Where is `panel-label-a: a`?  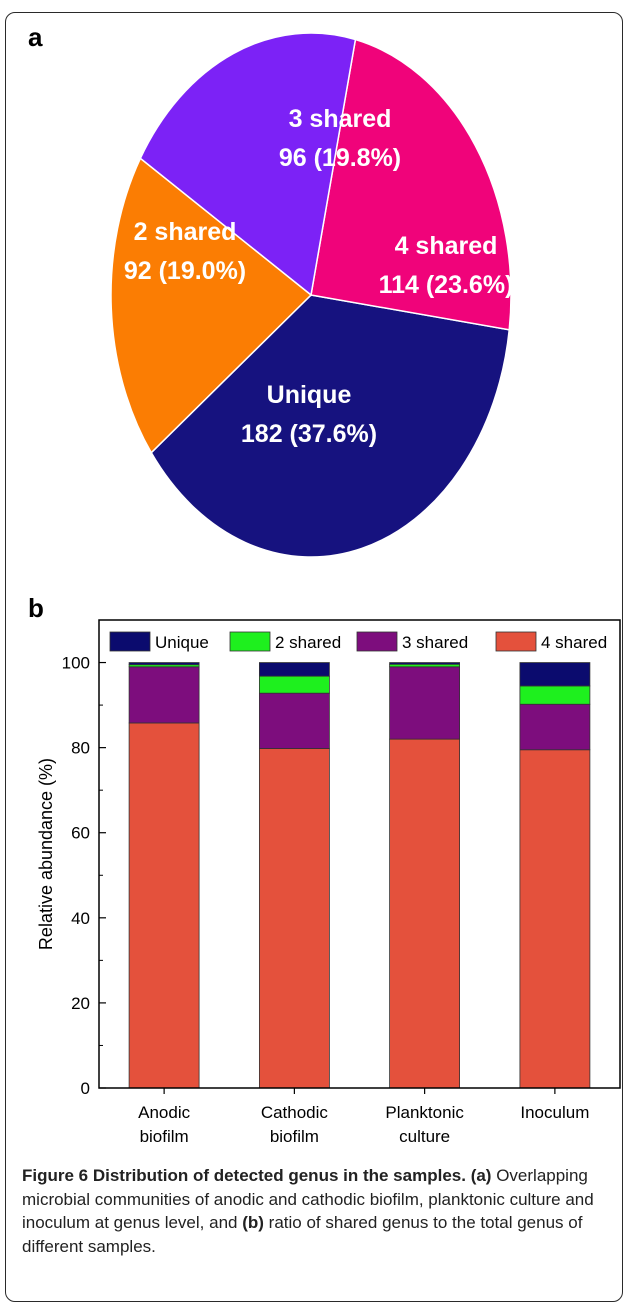
panel-label-a: a is located at coordinates (35, 37).